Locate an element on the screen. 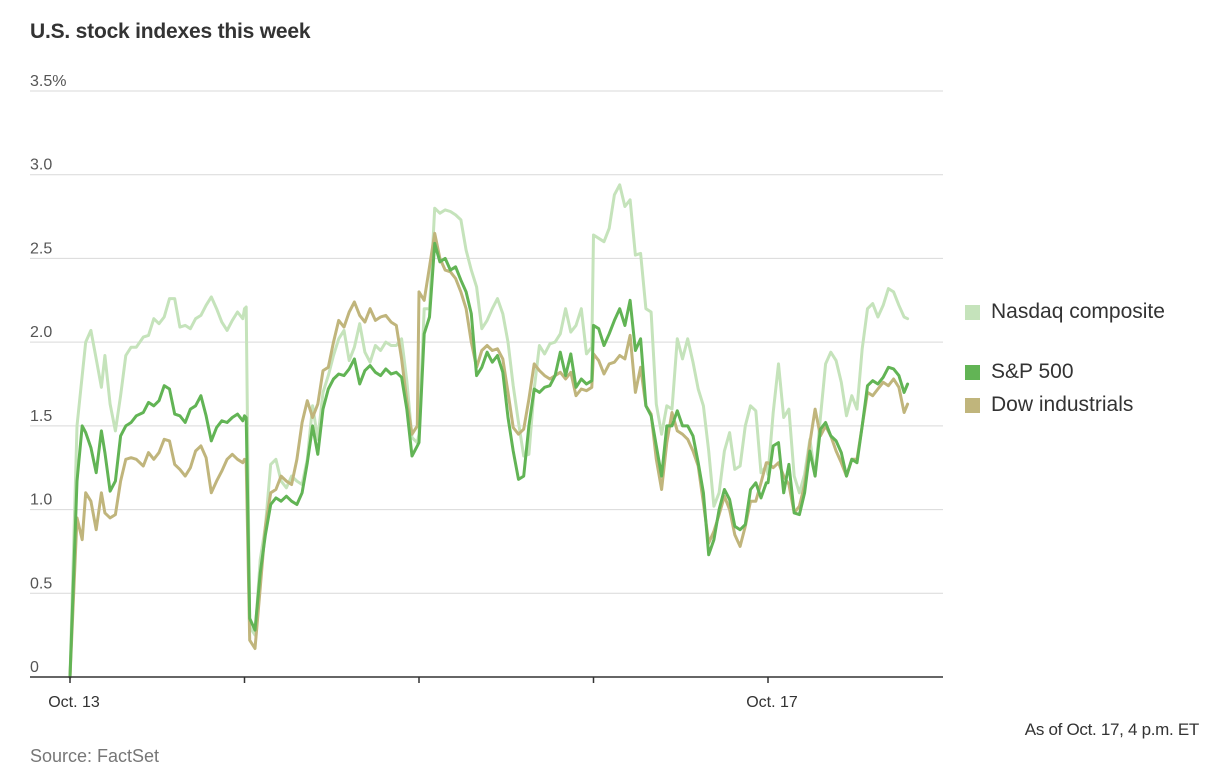 Image resolution: width=1224 pixels, height=782 pixels. legend-item-sp500: S&P 500 is located at coordinates (1019, 372).